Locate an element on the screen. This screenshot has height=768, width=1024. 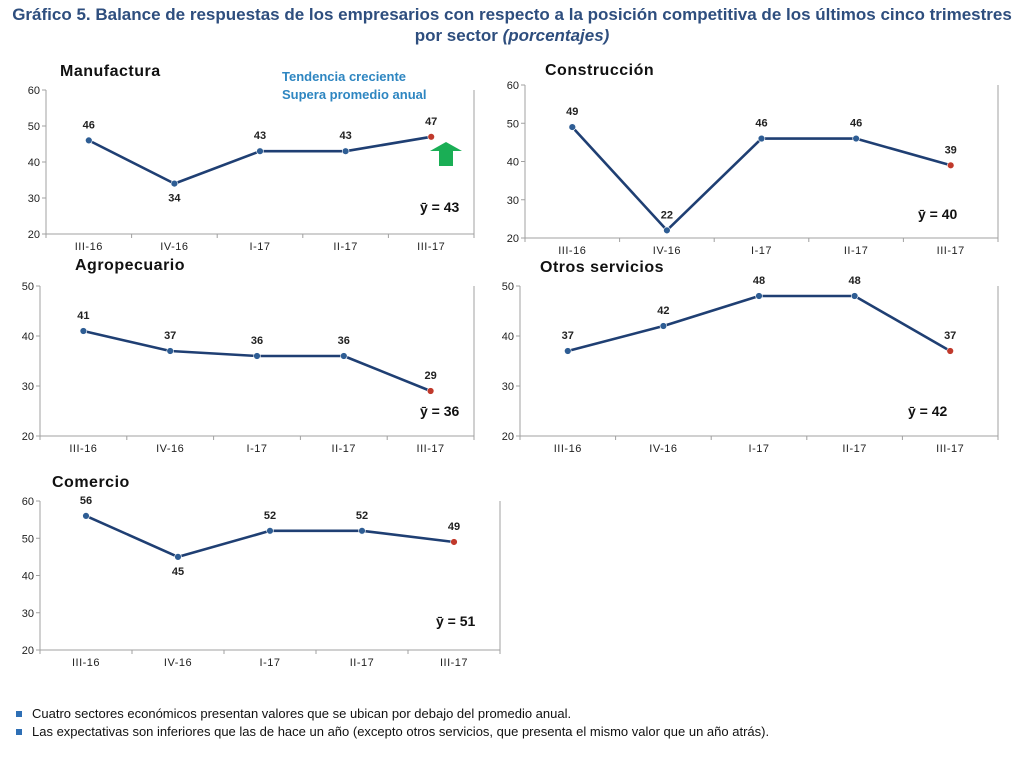
average-label: ȳ = 51 is located at coordinates (456, 621).